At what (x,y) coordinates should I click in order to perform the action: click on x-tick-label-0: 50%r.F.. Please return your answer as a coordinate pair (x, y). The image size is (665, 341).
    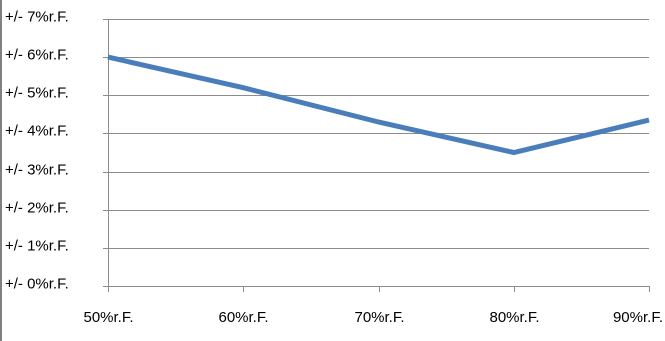
    Looking at the image, I should click on (108, 317).